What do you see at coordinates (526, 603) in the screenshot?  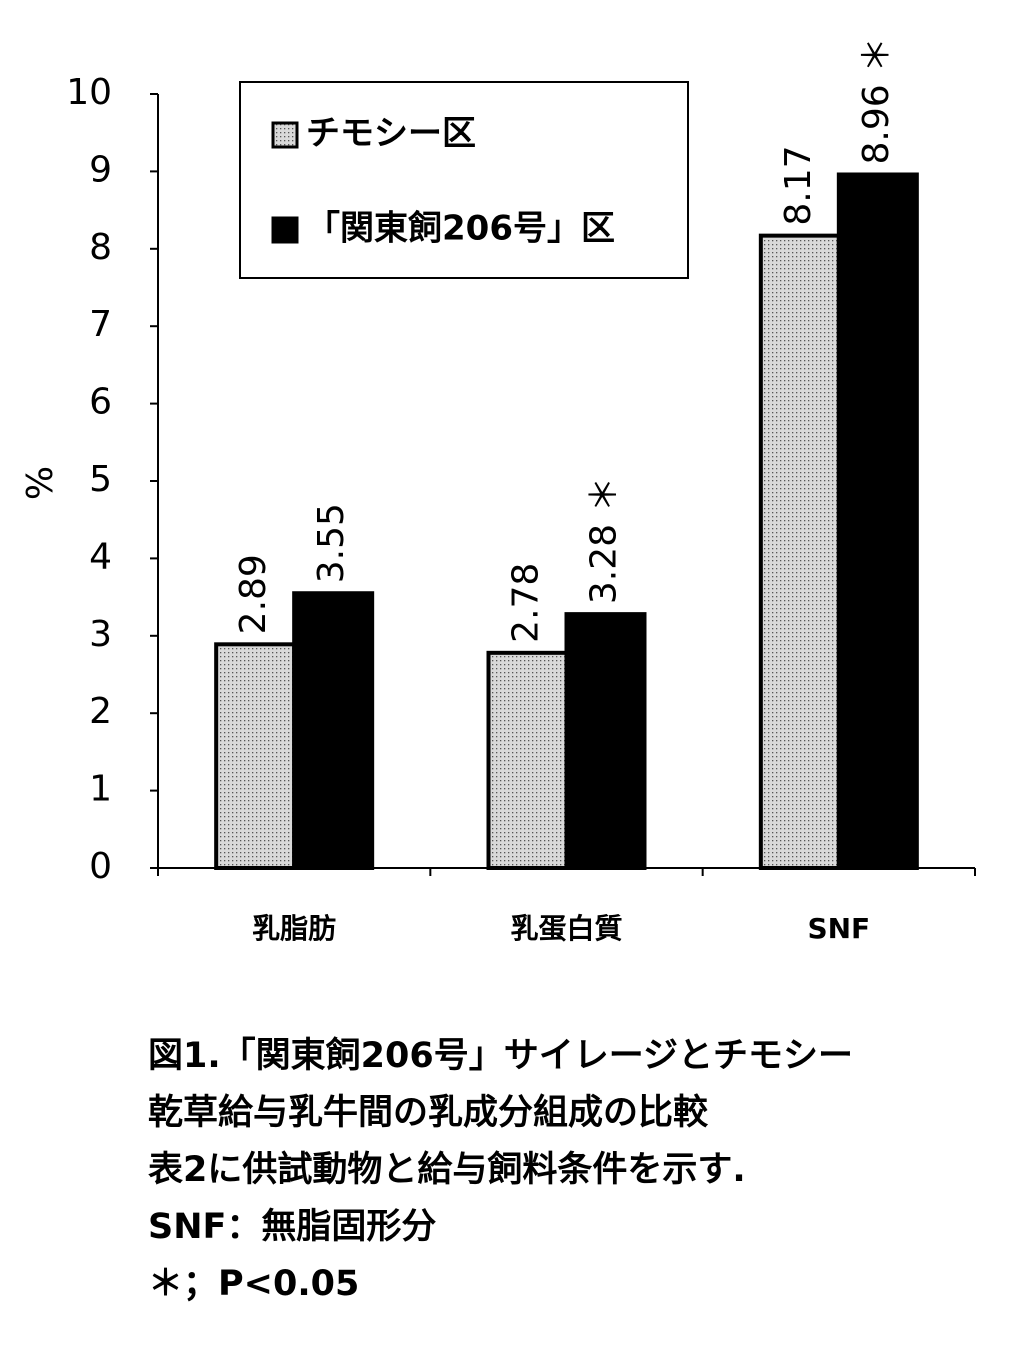 I see `value-label: 2.78` at bounding box center [526, 603].